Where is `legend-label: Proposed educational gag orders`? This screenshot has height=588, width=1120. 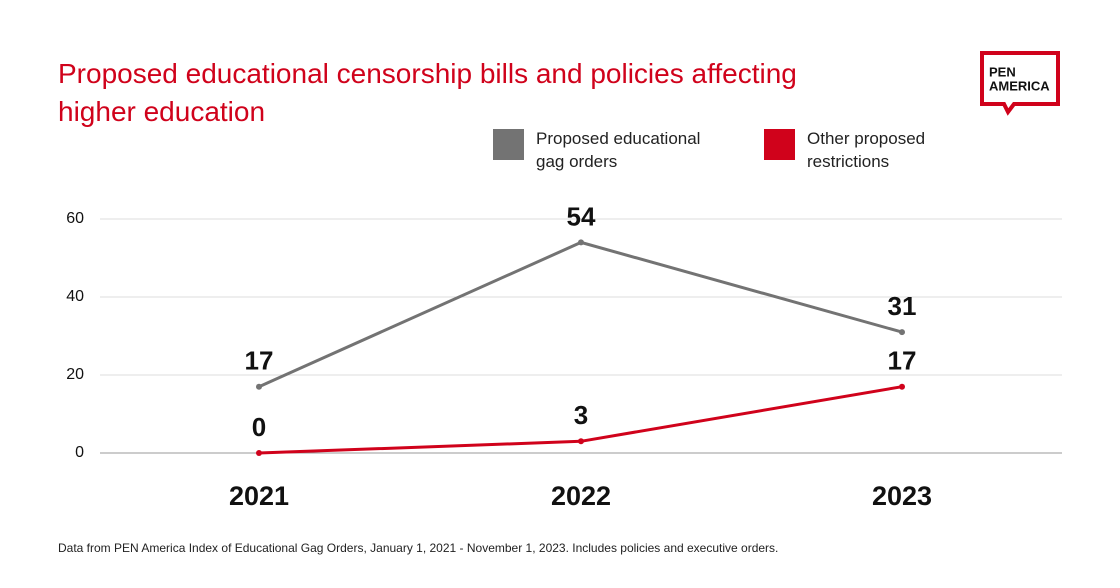 legend-label: Proposed educational gag orders is located at coordinates (618, 150).